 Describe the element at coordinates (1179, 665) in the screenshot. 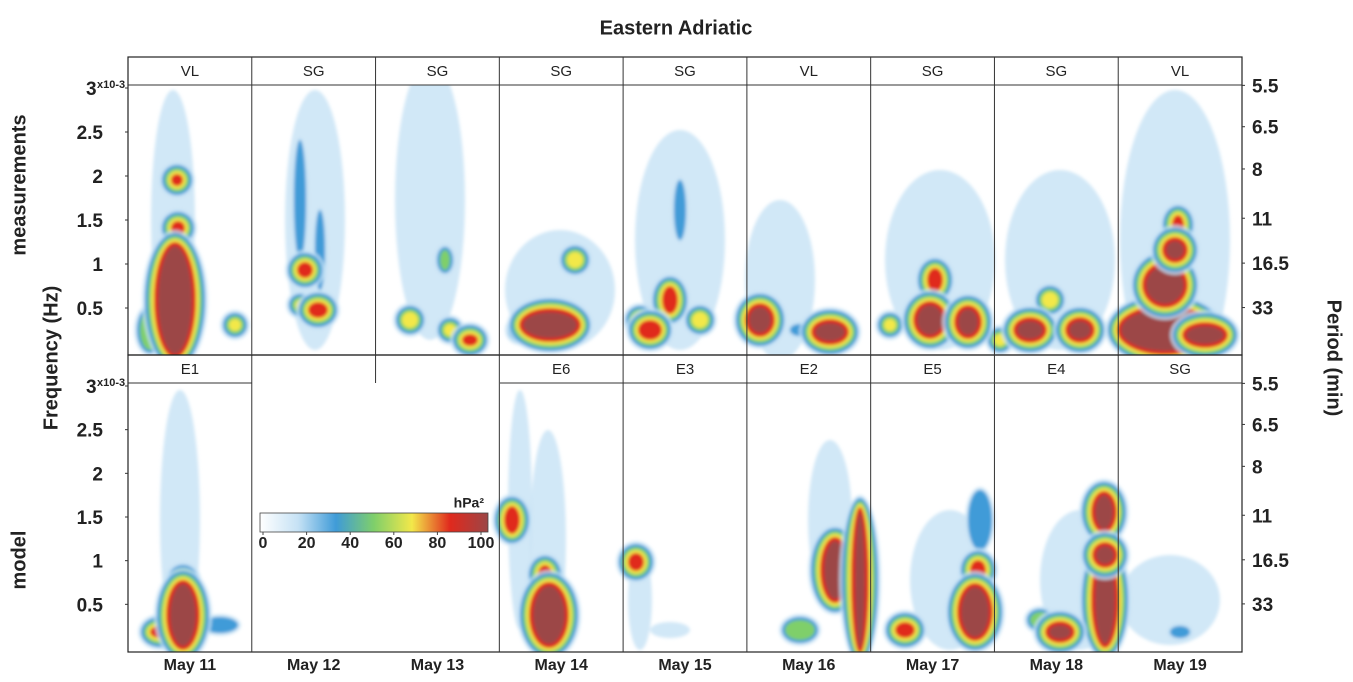

I see `x-tick-label: May 19` at that location.